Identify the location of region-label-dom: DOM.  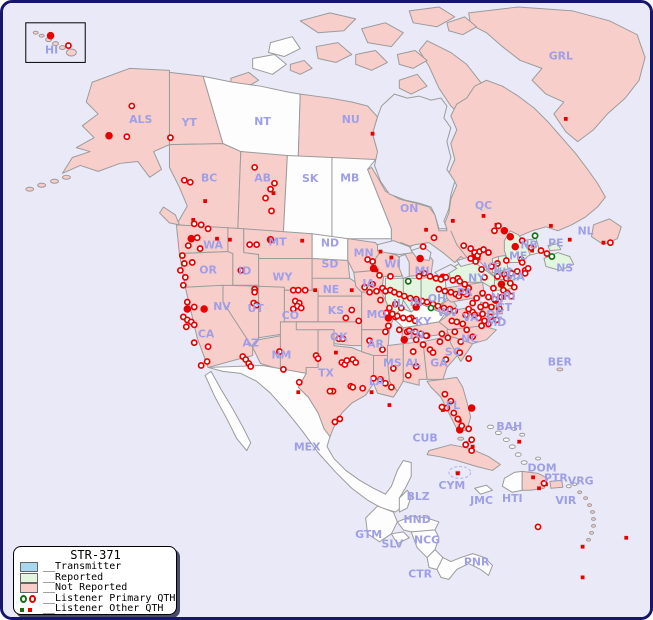
(541, 467).